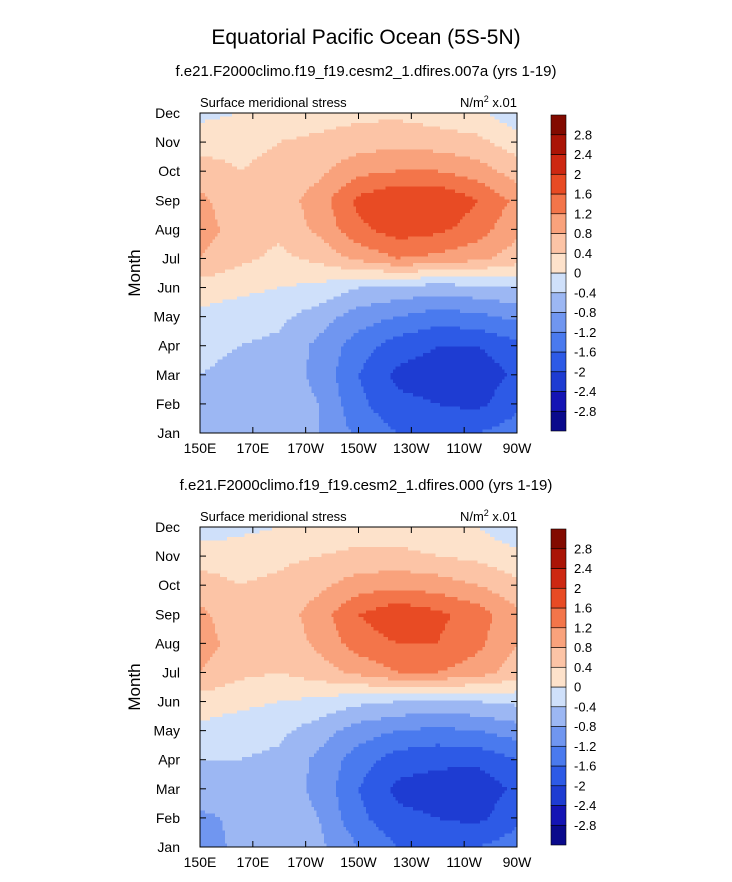 The image size is (732, 882). I want to click on colorbar-label: -0.8, so click(585, 726).